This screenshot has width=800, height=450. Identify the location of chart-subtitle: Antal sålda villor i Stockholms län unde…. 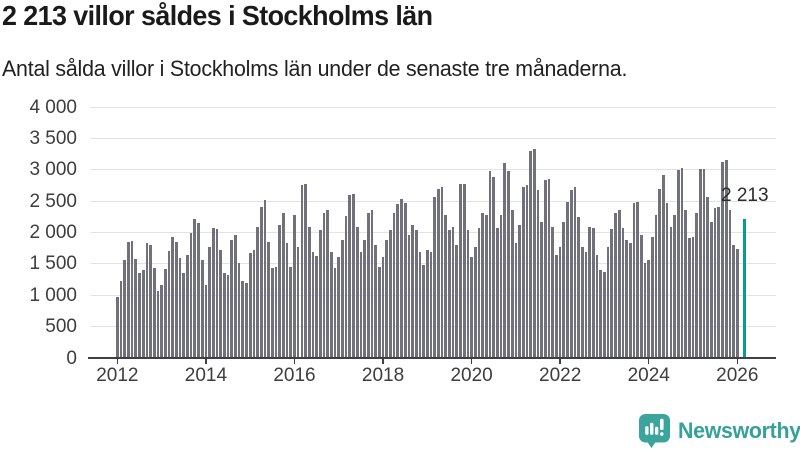
(315, 68).